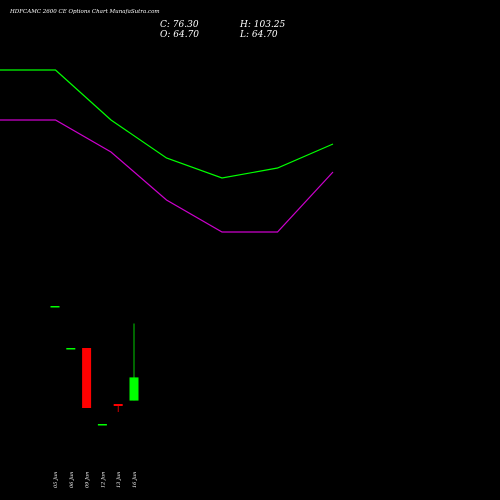 The width and height of the screenshot is (500, 500). Describe the element at coordinates (94, 366) in the screenshot. I see `candles` at that location.